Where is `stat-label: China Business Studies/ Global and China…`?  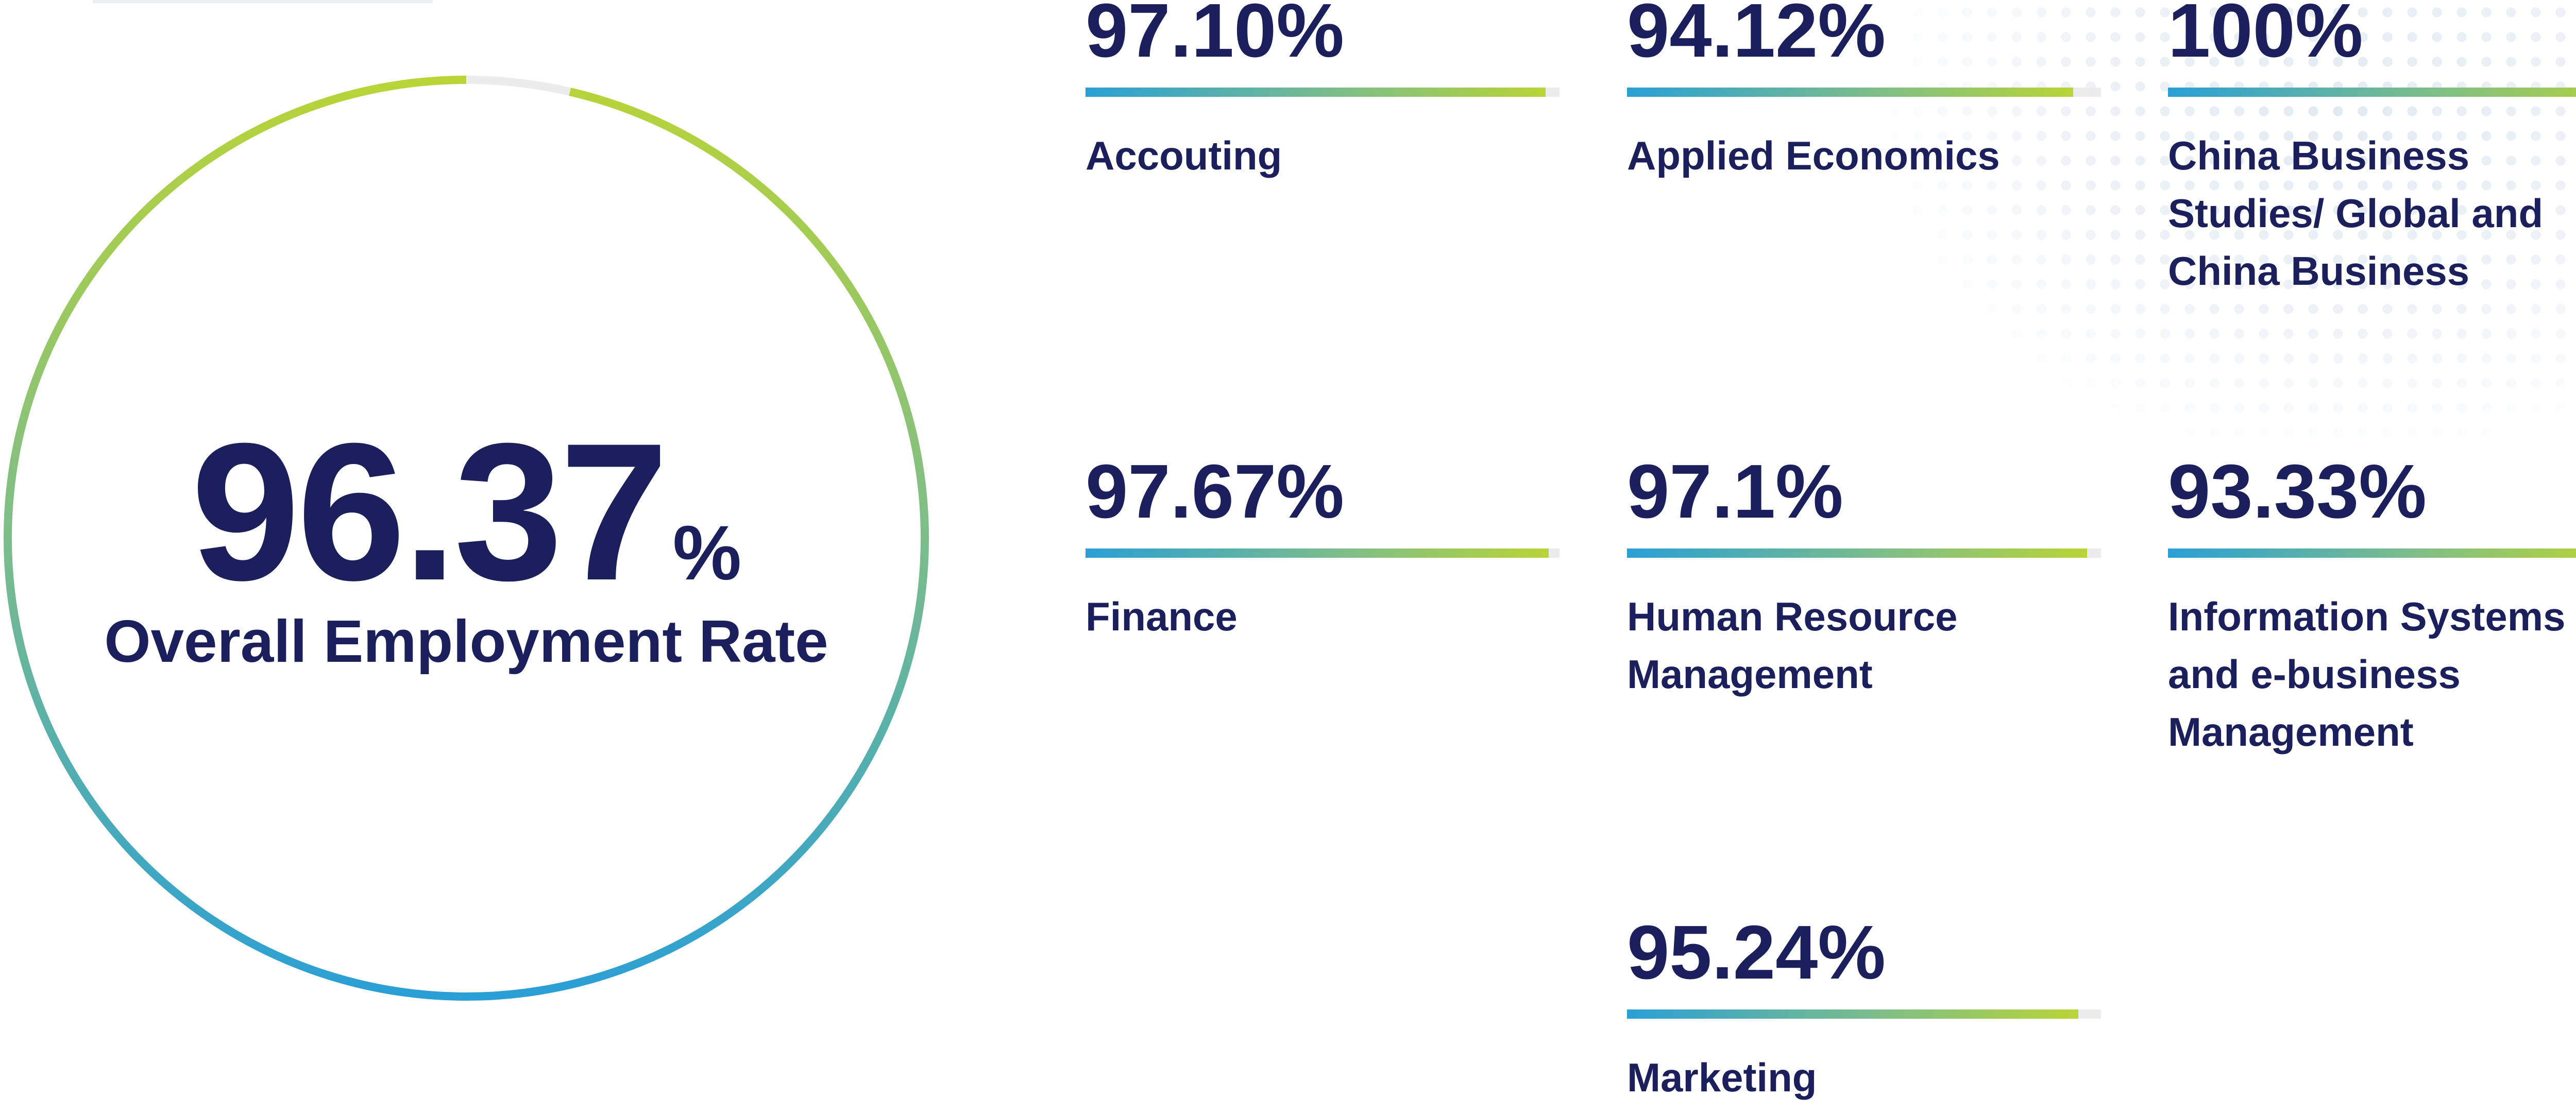
stat-label: China Business Studies/ Global and China… is located at coordinates (2356, 213).